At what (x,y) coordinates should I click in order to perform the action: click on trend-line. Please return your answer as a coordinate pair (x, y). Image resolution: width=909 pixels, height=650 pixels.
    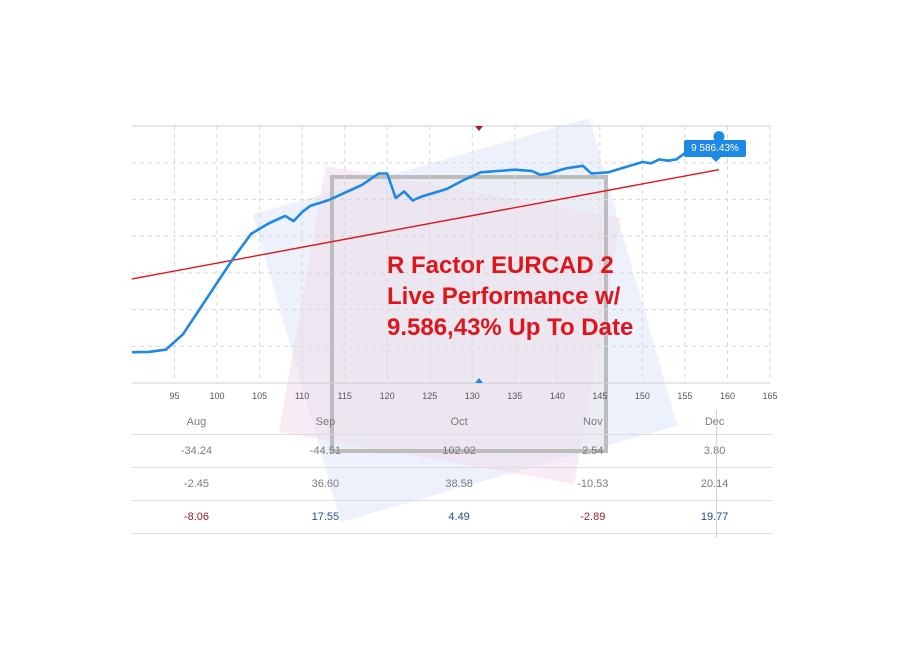
    Looking at the image, I should click on (425, 224).